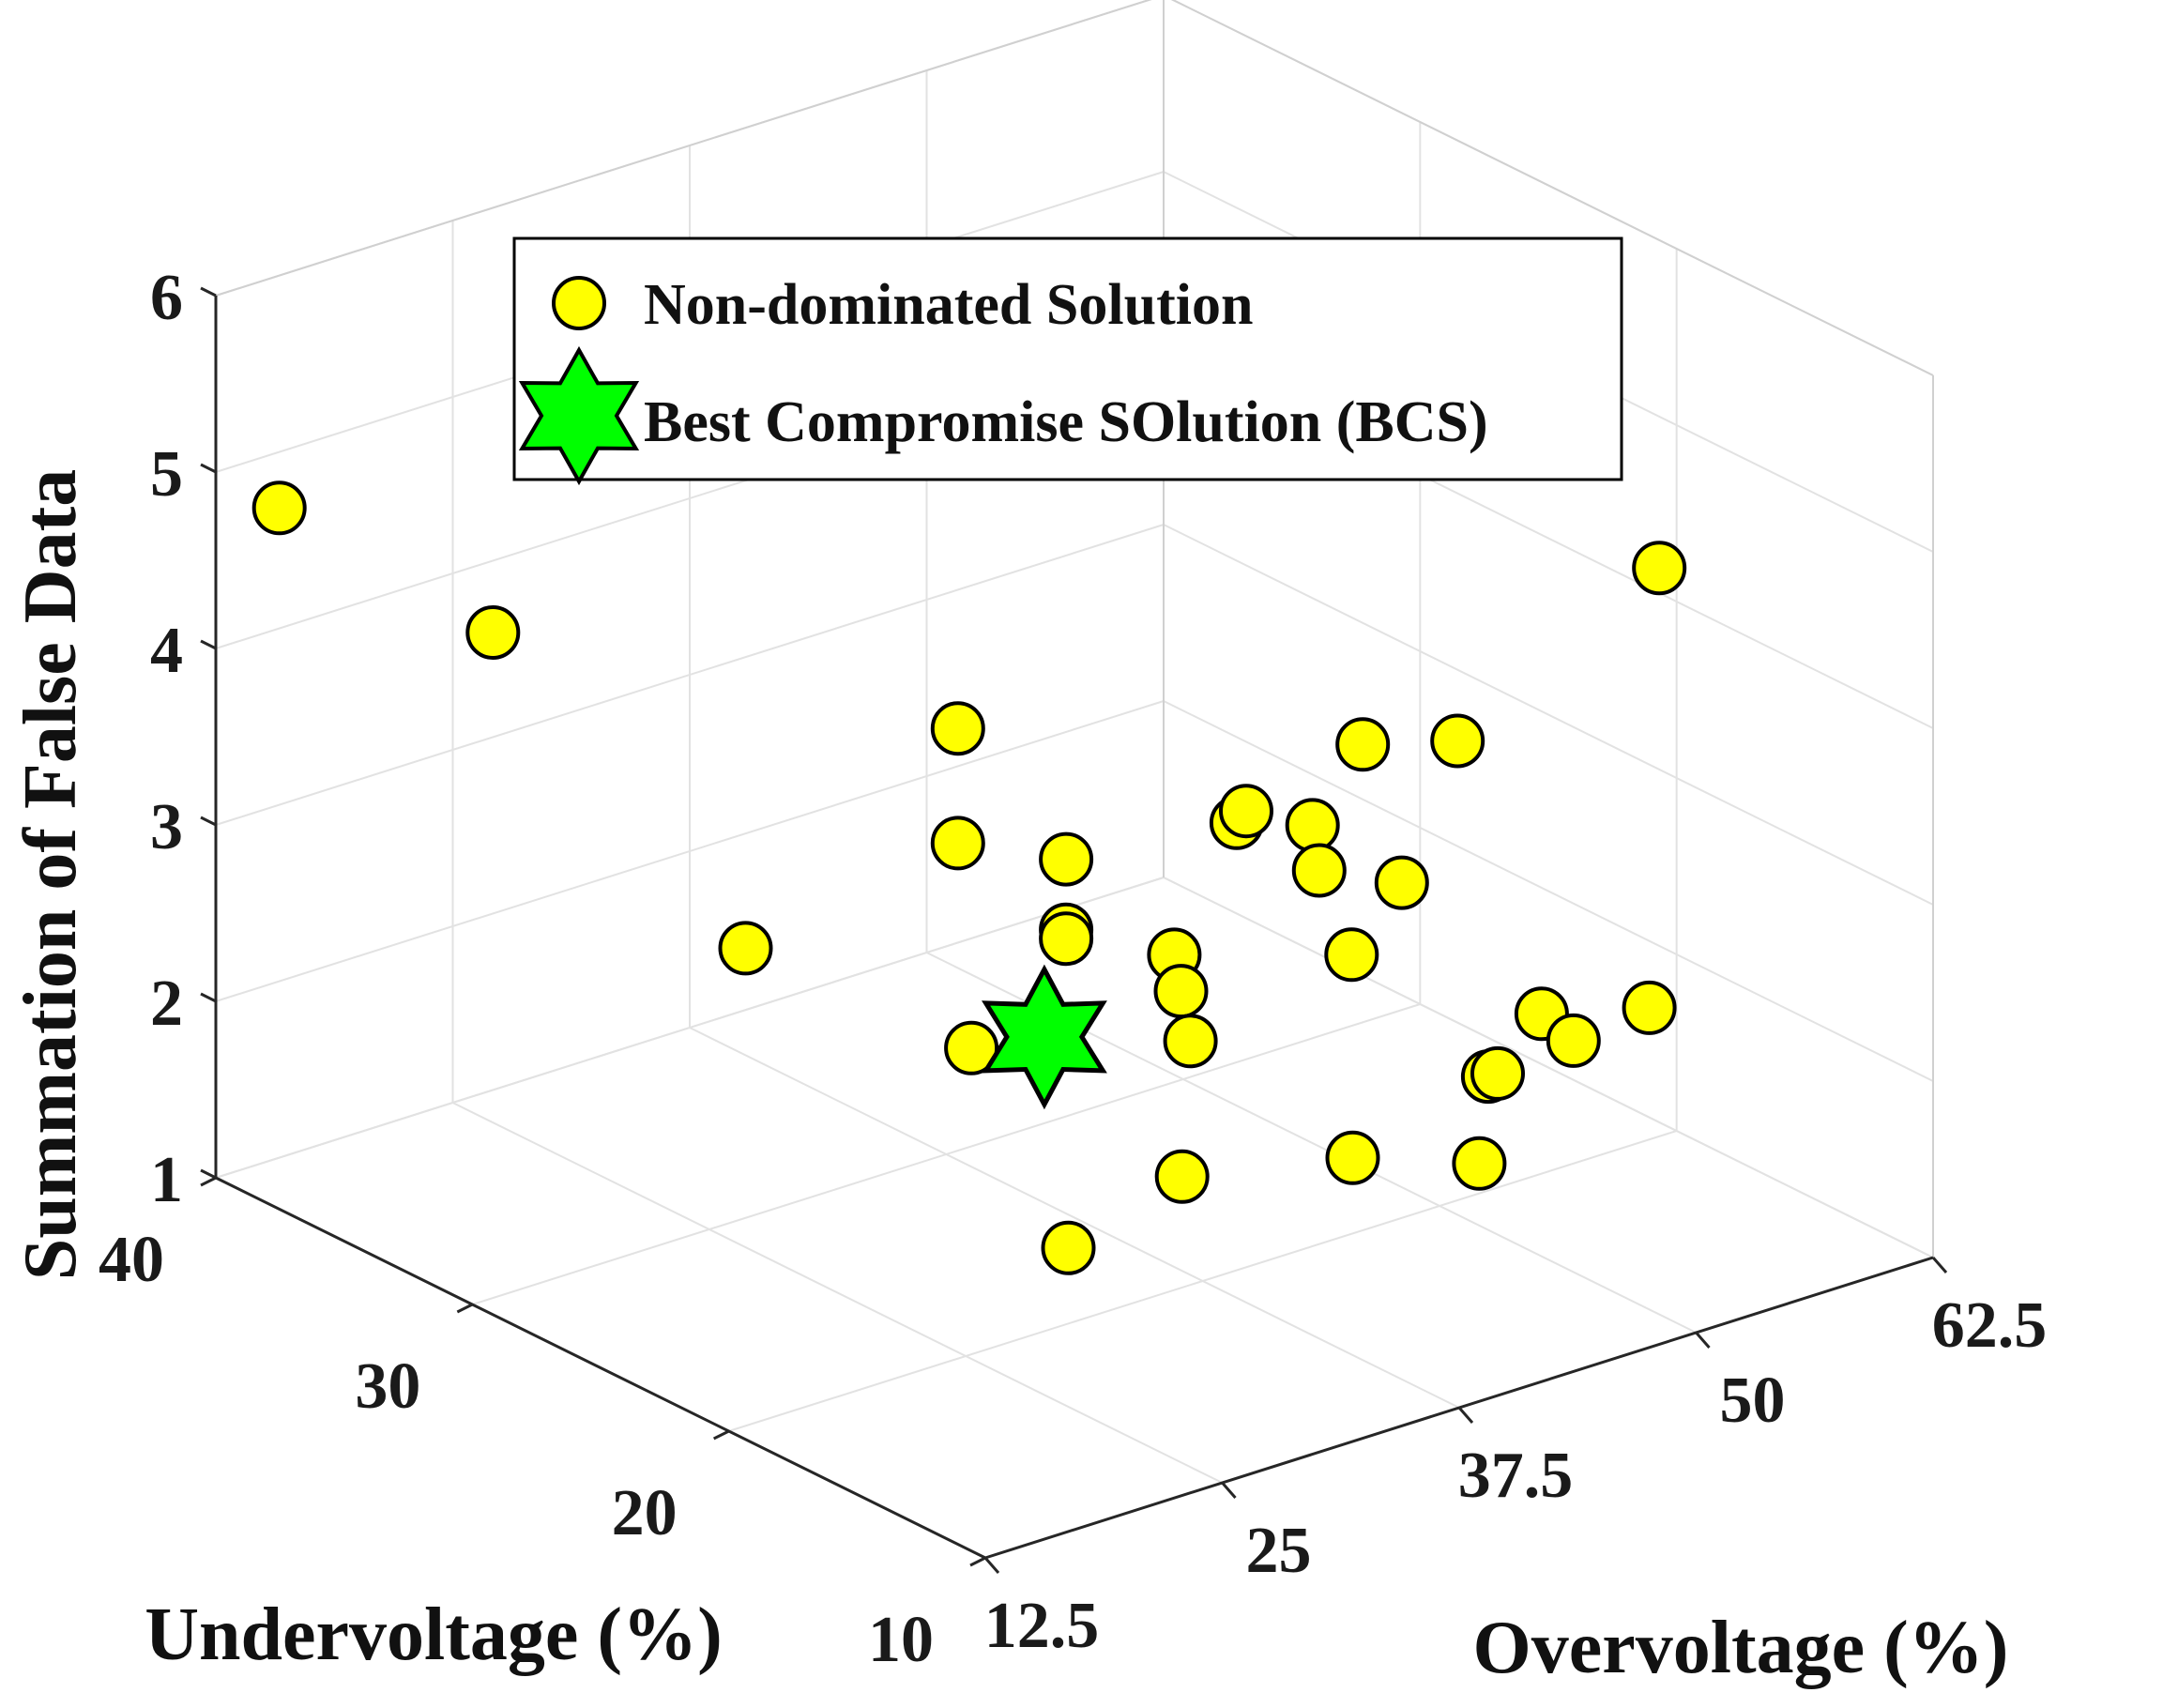  What do you see at coordinates (1516, 1476) in the screenshot?
I see `x-tick-label: 37.5` at bounding box center [1516, 1476].